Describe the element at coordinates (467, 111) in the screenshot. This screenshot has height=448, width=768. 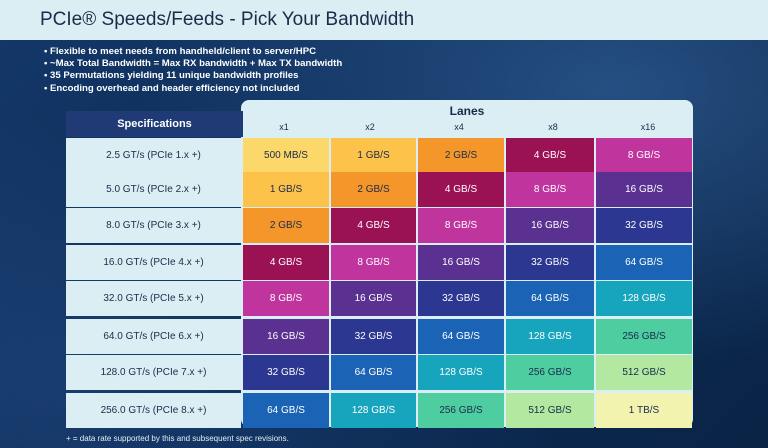
I see `lanes-title: Lanes` at that location.